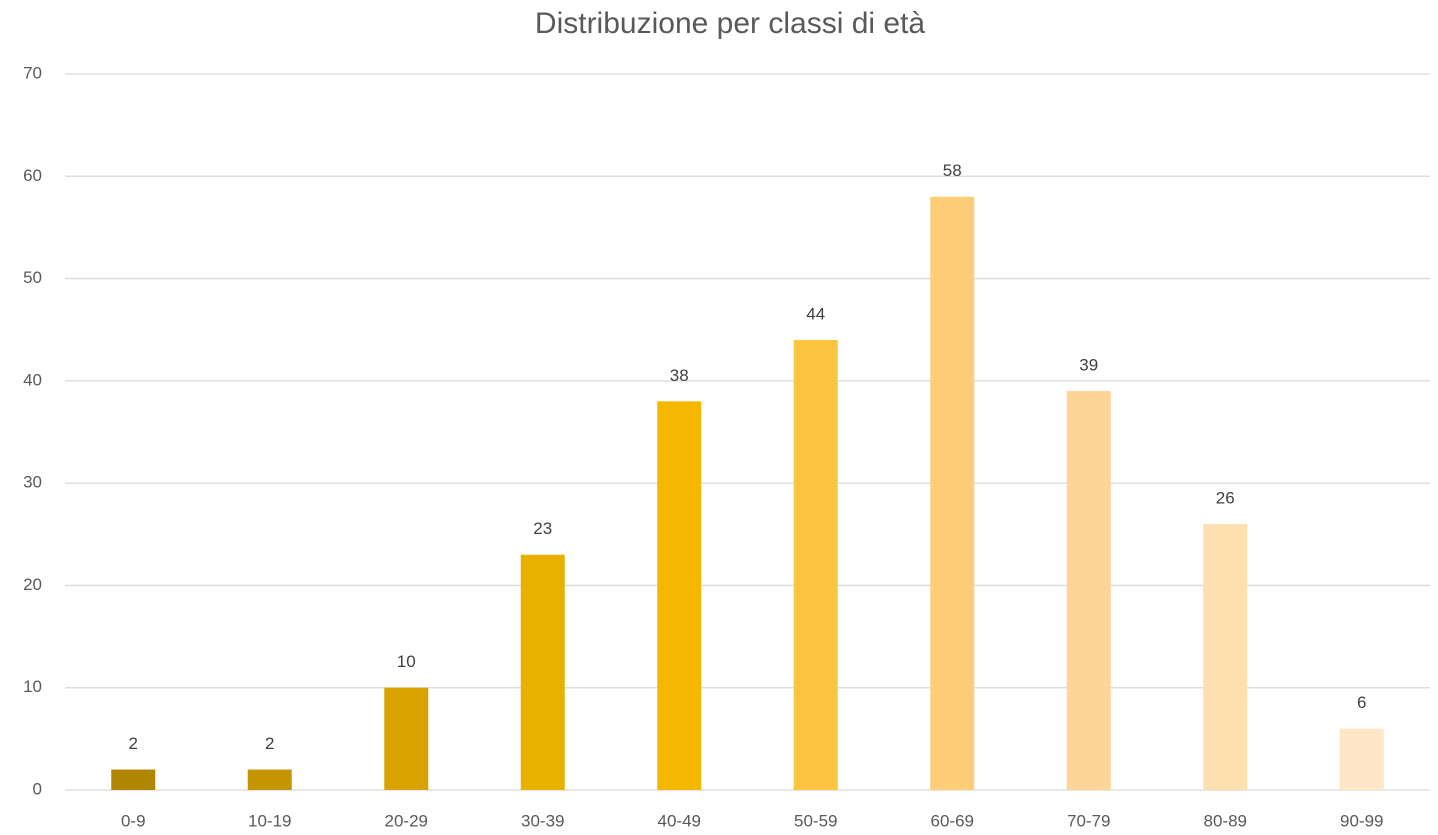 The height and width of the screenshot is (835, 1438). I want to click on y-tick-label: 40, so click(32, 379).